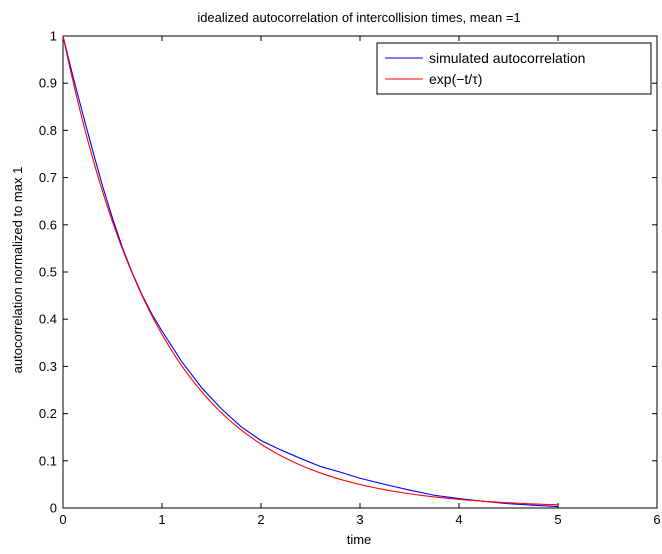  I want to click on x-tick-label: 3, so click(359, 519).